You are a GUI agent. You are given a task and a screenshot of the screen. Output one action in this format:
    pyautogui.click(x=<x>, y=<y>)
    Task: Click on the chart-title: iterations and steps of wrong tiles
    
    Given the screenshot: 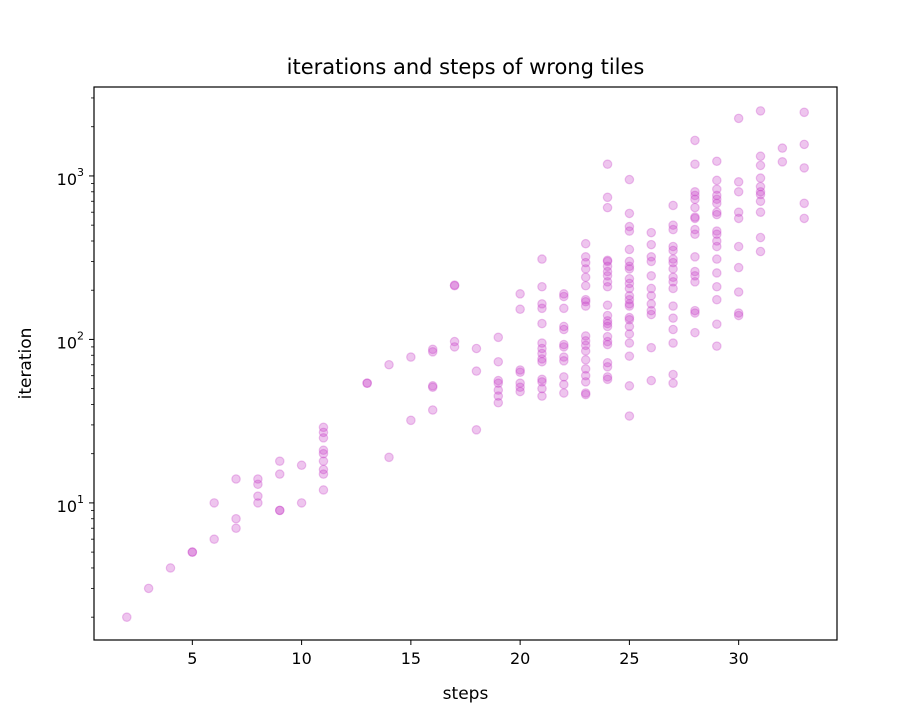 What is the action you would take?
    pyautogui.click(x=466, y=67)
    